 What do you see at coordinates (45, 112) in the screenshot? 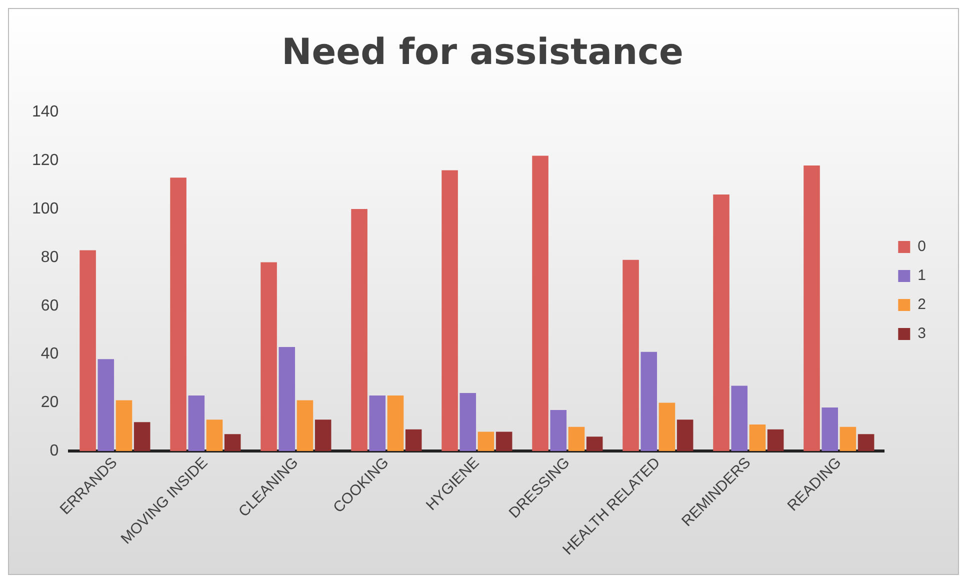
I see `y-tick-label: 140` at bounding box center [45, 112].